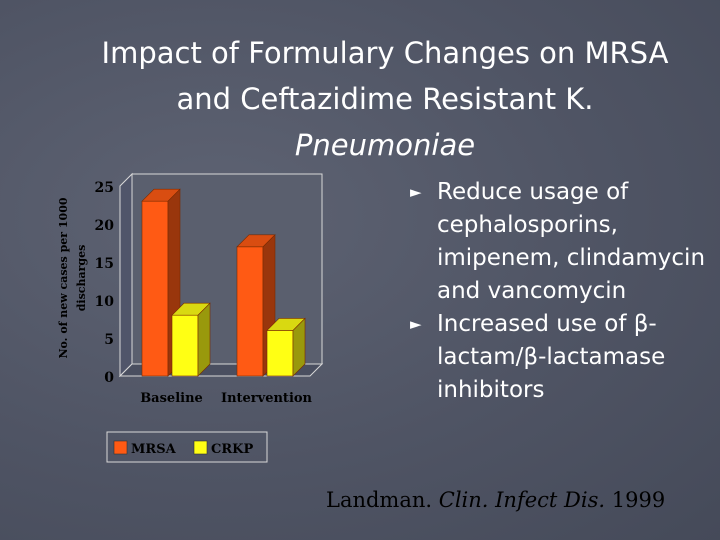 The image size is (720, 540). I want to click on y-axis-label-line1: No. of new cases per 1000, so click(63, 277).